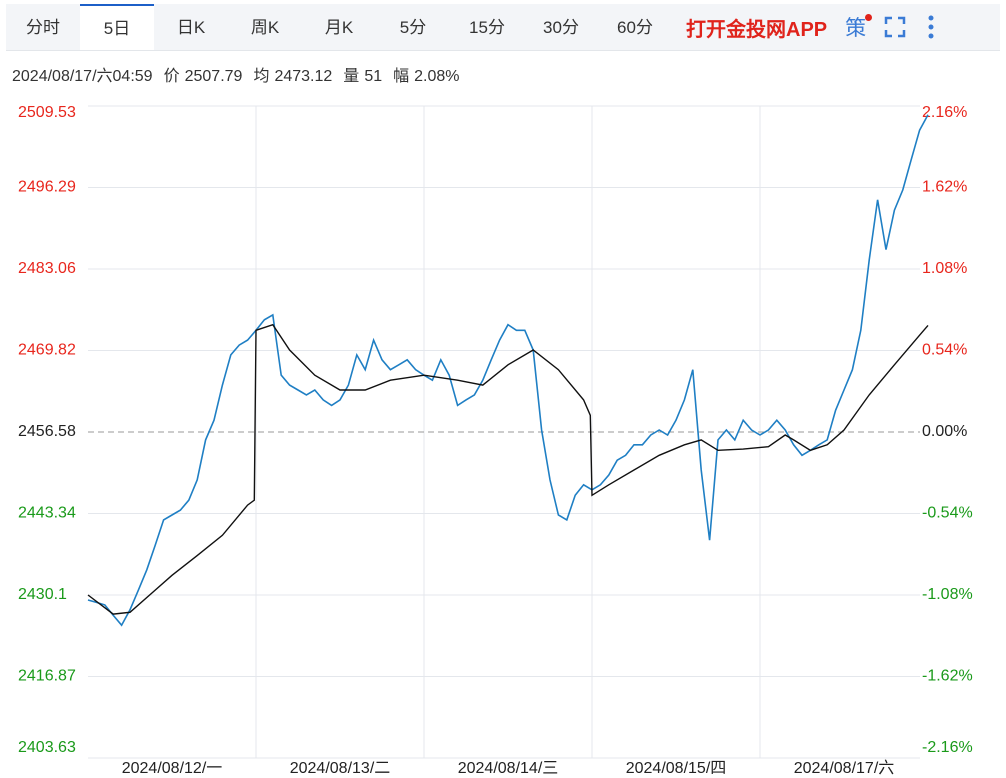 The width and height of the screenshot is (1006, 778). What do you see at coordinates (42, 594) in the screenshot?
I see `y-tick-label: 2430.1` at bounding box center [42, 594].